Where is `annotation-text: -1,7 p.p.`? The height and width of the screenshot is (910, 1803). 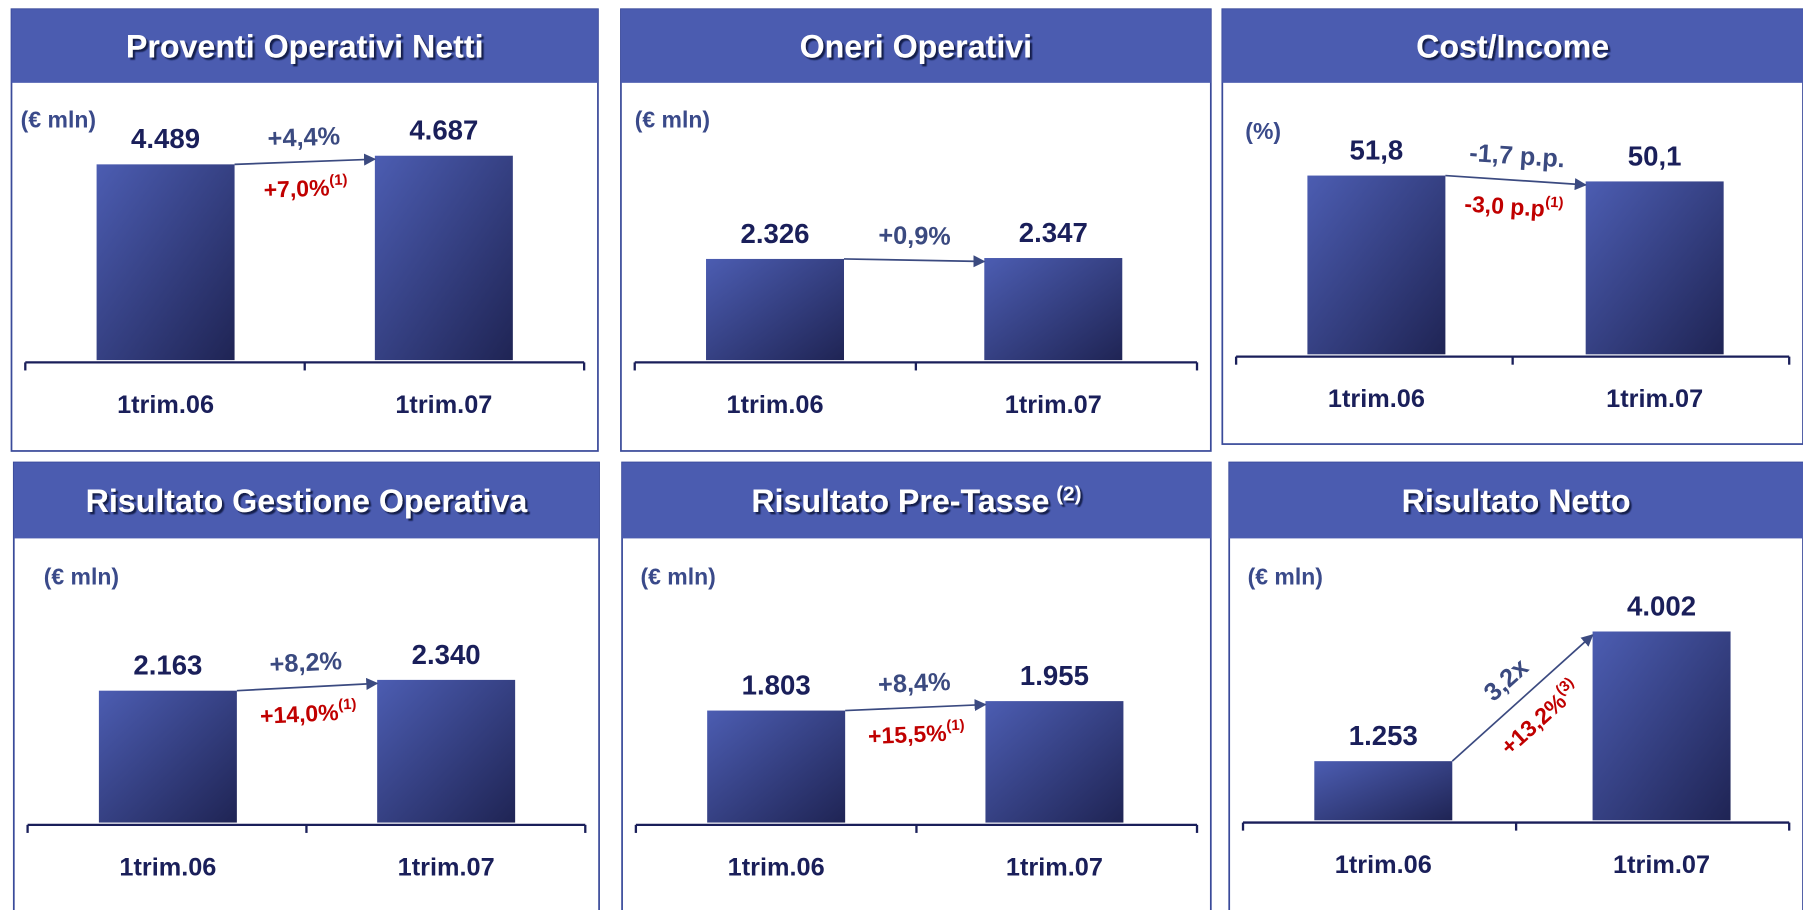
annotation-text: -1,7 p.p. is located at coordinates (1517, 156).